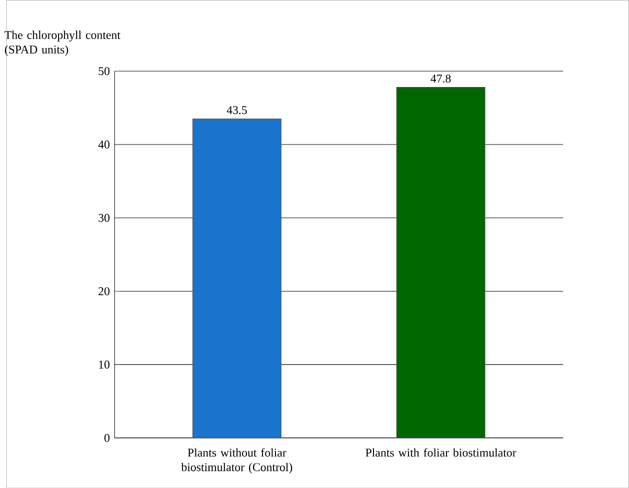  Describe the element at coordinates (441, 452) in the screenshot. I see `x-tick-label: Plants with foliar biostimulator` at that location.